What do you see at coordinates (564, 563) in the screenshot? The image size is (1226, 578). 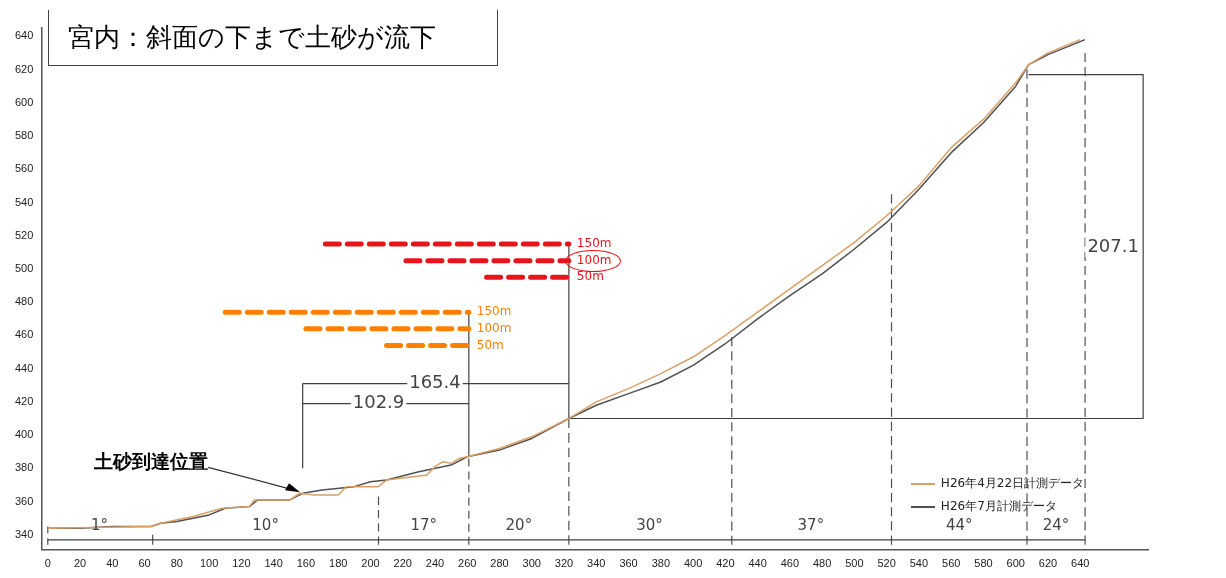 I see `x-tick-label: 320` at bounding box center [564, 563].